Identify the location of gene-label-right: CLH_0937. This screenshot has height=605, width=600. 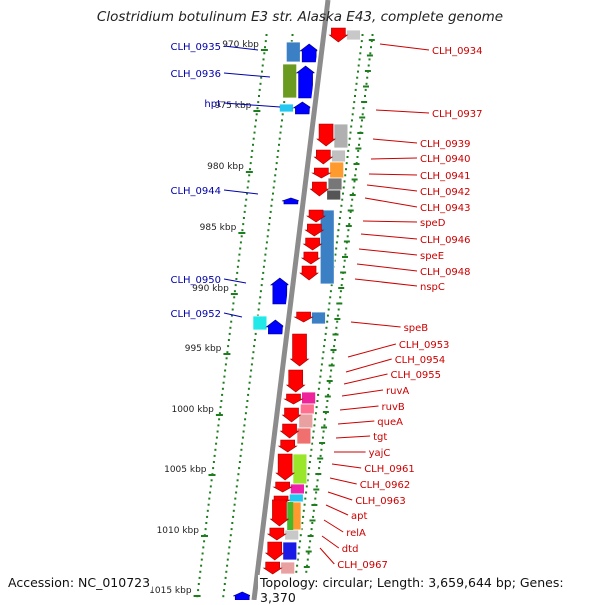
(457, 114).